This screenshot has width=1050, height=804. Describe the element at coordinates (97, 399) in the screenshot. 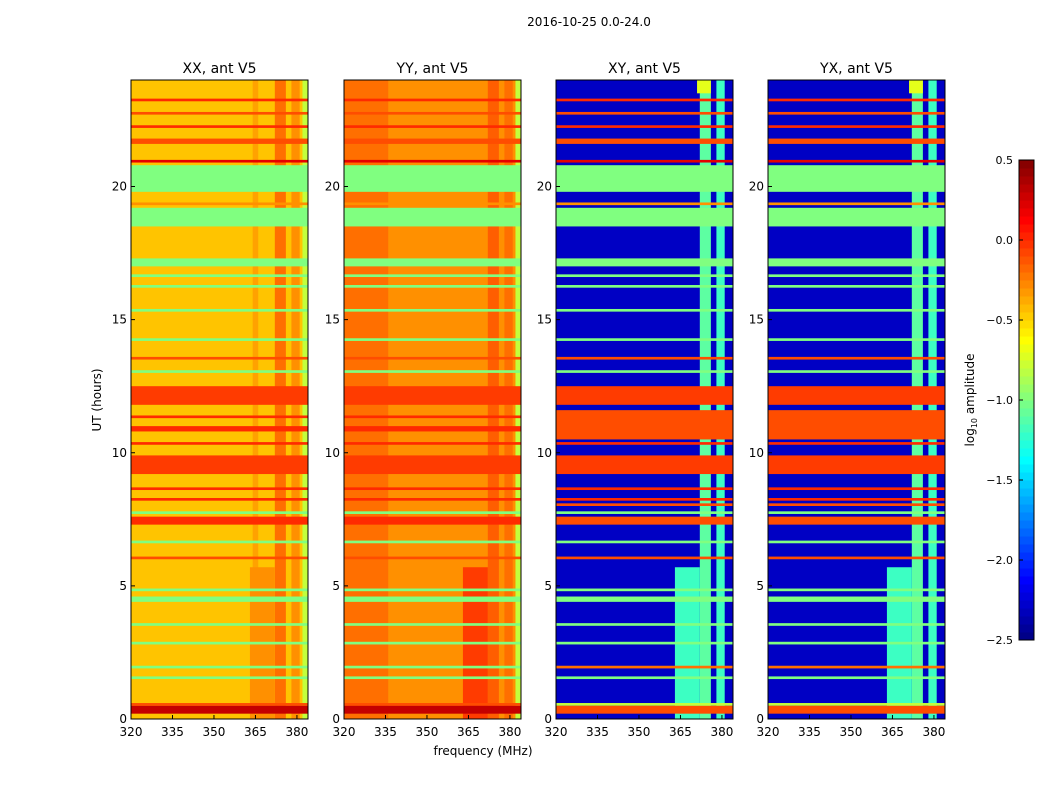

I see `y-axis-label: UT (hours)` at that location.